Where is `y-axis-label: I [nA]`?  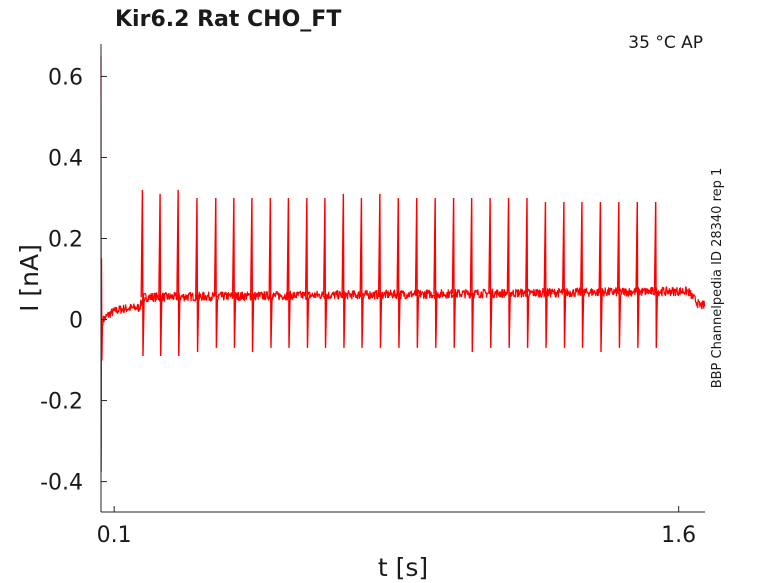 y-axis-label: I [nA] is located at coordinates (29, 278).